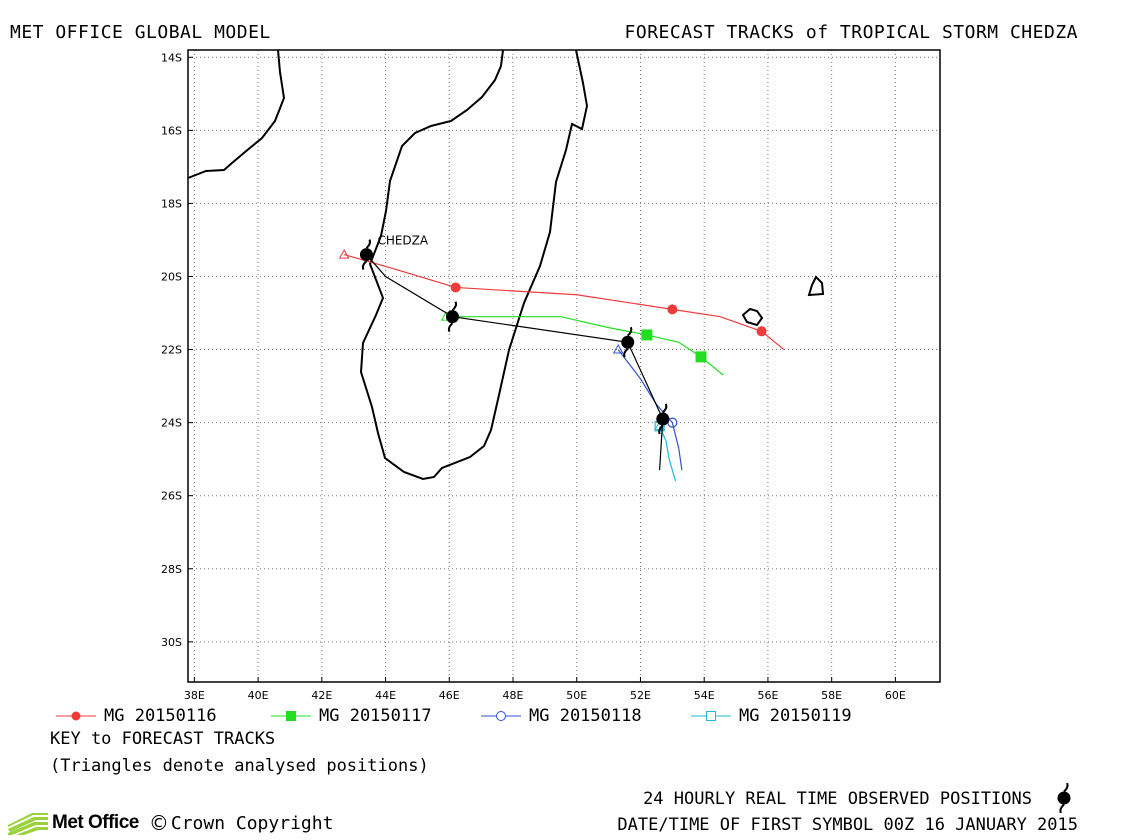  Describe the element at coordinates (752, 317) in the screenshot. I see `reunion-island` at that location.